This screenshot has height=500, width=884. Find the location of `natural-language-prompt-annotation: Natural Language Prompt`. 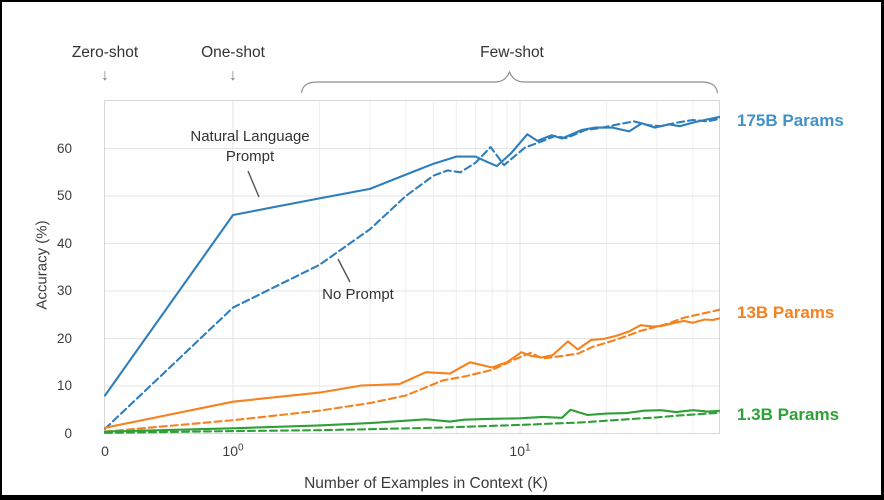

natural-language-prompt-annotation: Natural Language Prompt is located at coordinates (249, 147).